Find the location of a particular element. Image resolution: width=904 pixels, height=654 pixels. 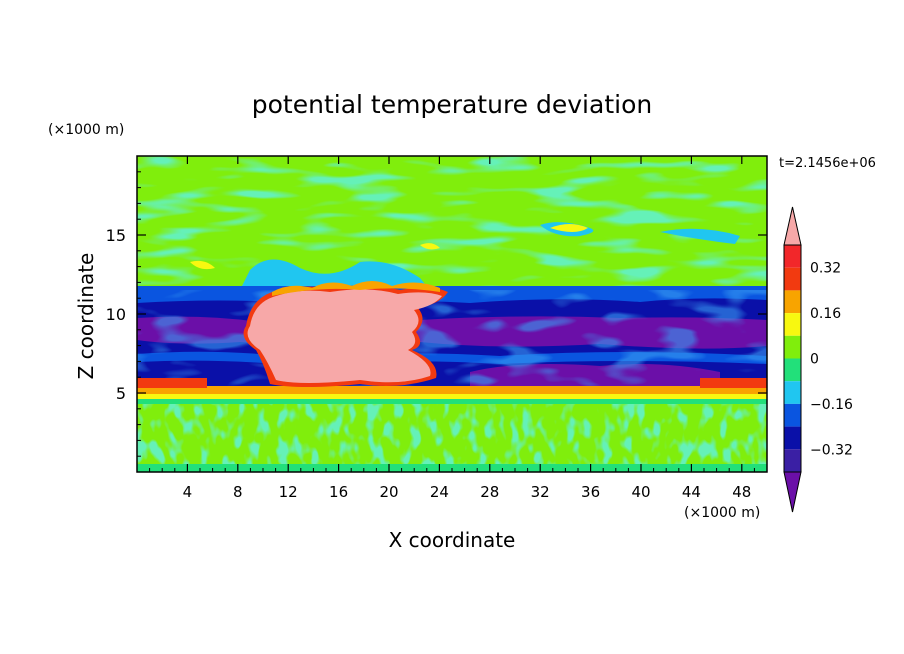

x-tick-label: 4 is located at coordinates (188, 492).